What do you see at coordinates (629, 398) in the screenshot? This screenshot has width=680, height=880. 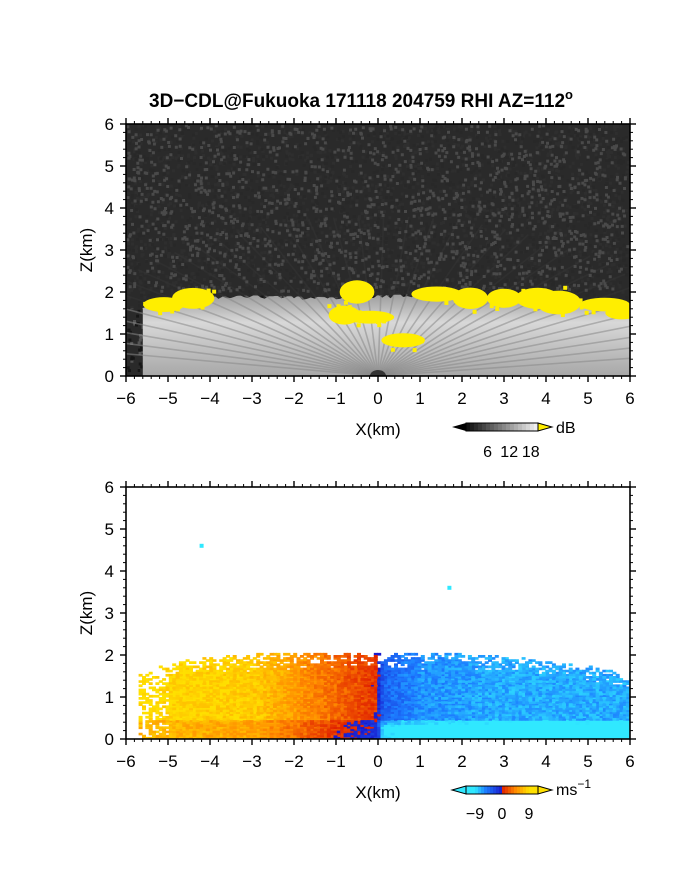 I see `x-tick-label: 6` at bounding box center [629, 398].